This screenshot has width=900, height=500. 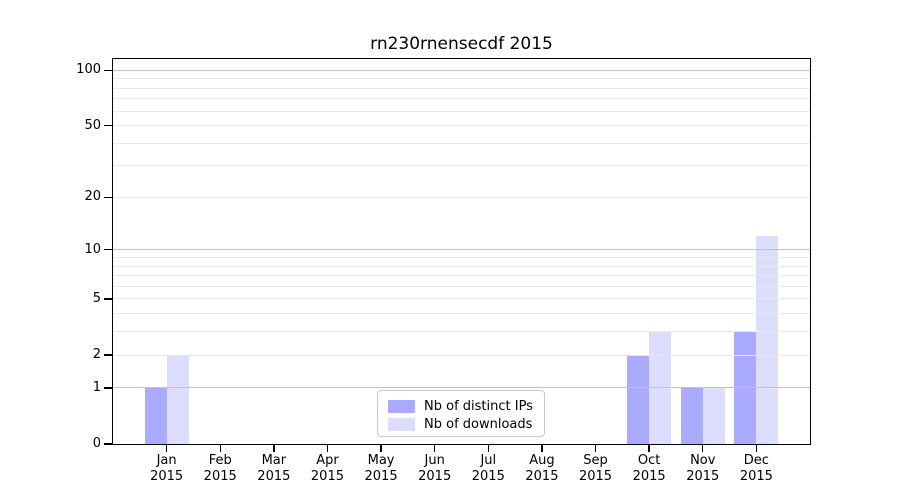 I want to click on x-tick-label-jan: Jan 2015, so click(x=167, y=469).